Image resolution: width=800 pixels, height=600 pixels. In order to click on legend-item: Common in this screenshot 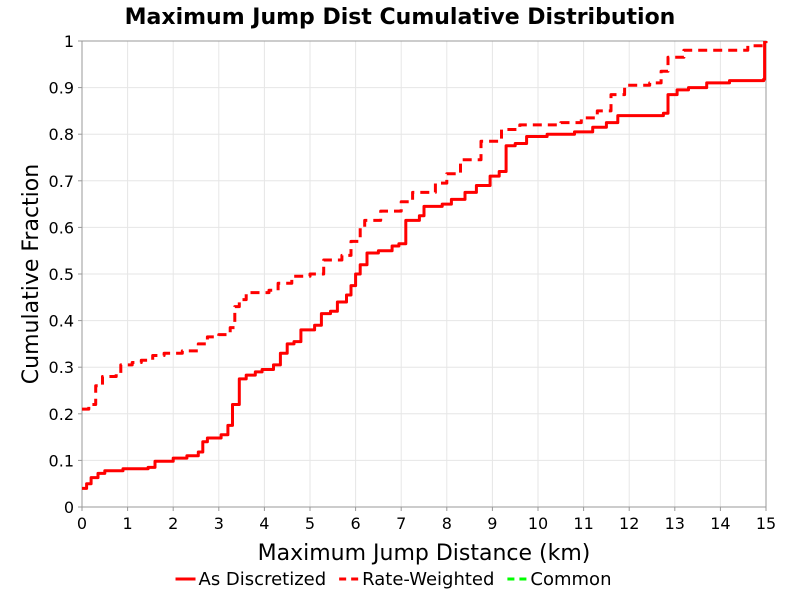, I will do `click(559, 579)`.